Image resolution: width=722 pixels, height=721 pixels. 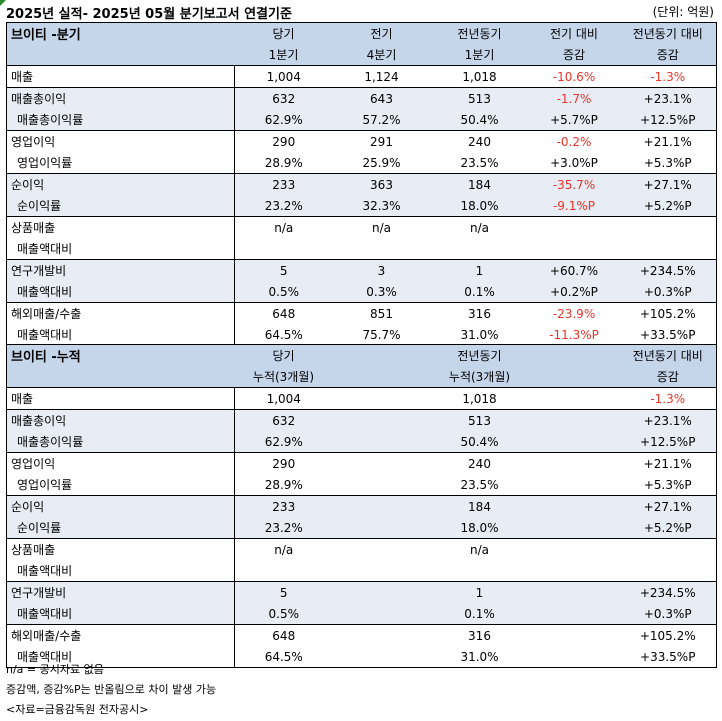 I want to click on row-label: 순이익률, so click(x=120, y=206).